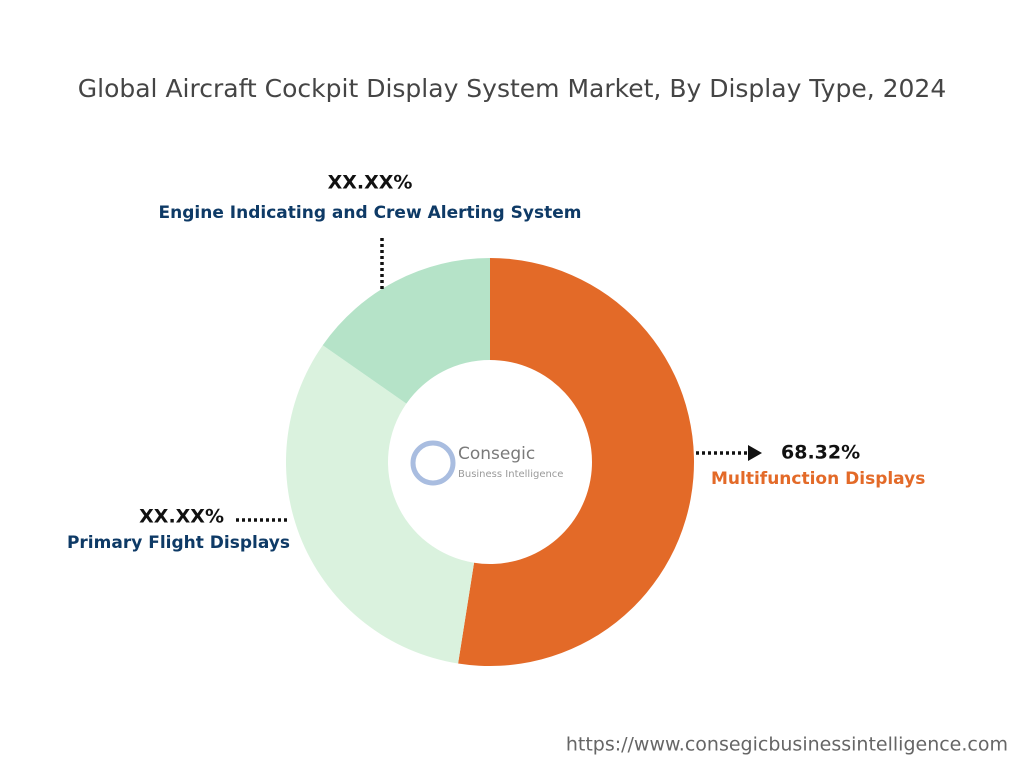  I want to click on logo-icon, so click(433, 463).